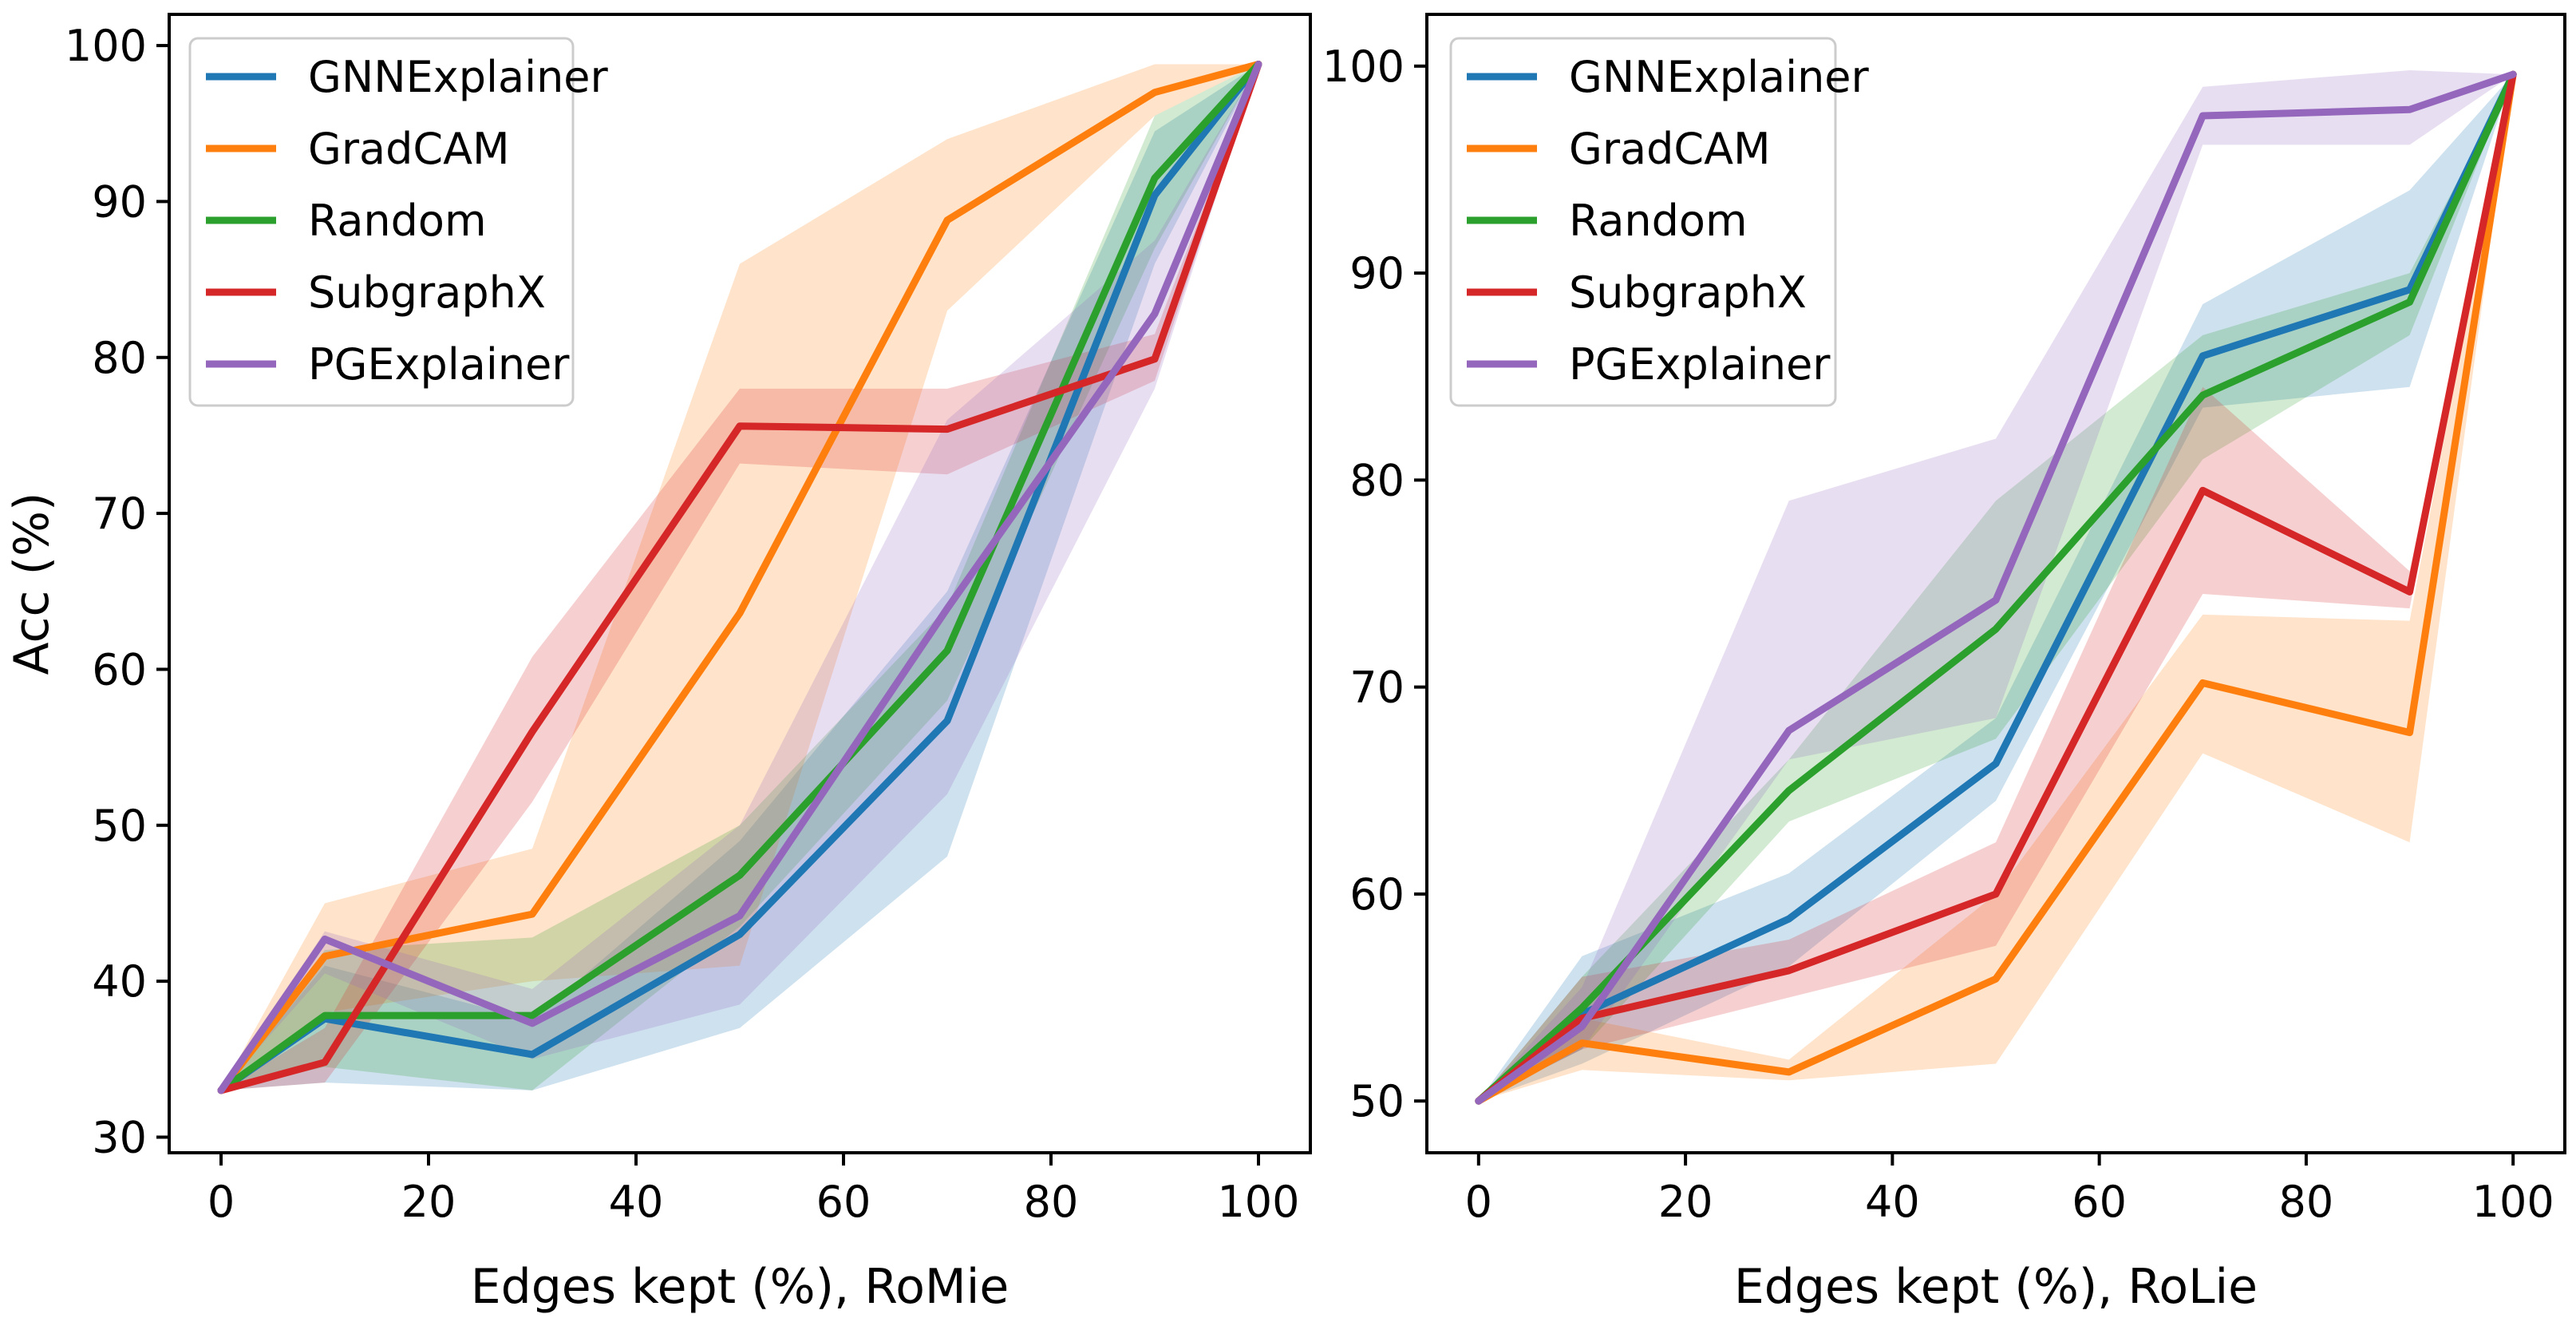 Image resolution: width=2576 pixels, height=1322 pixels. Describe the element at coordinates (119, 1137) in the screenshot. I see `y-tick-label: 30` at that location.